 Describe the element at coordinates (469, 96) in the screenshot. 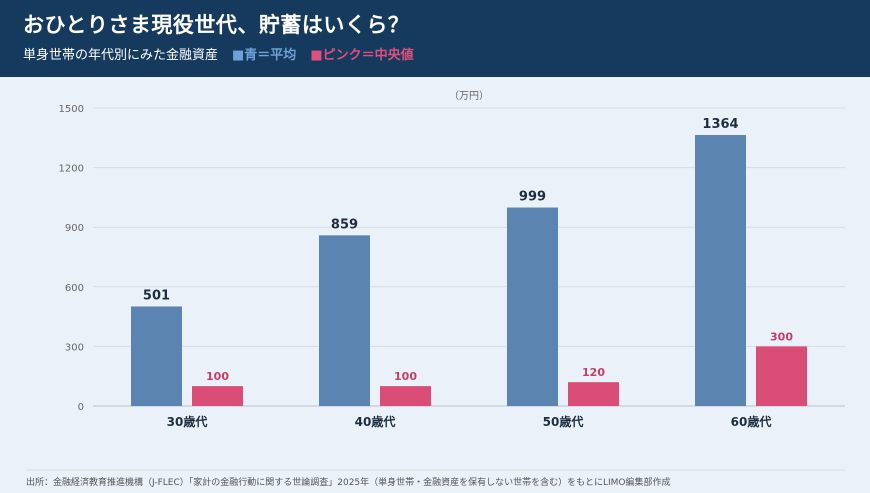

I see `y-unit-label: （万円）` at that location.